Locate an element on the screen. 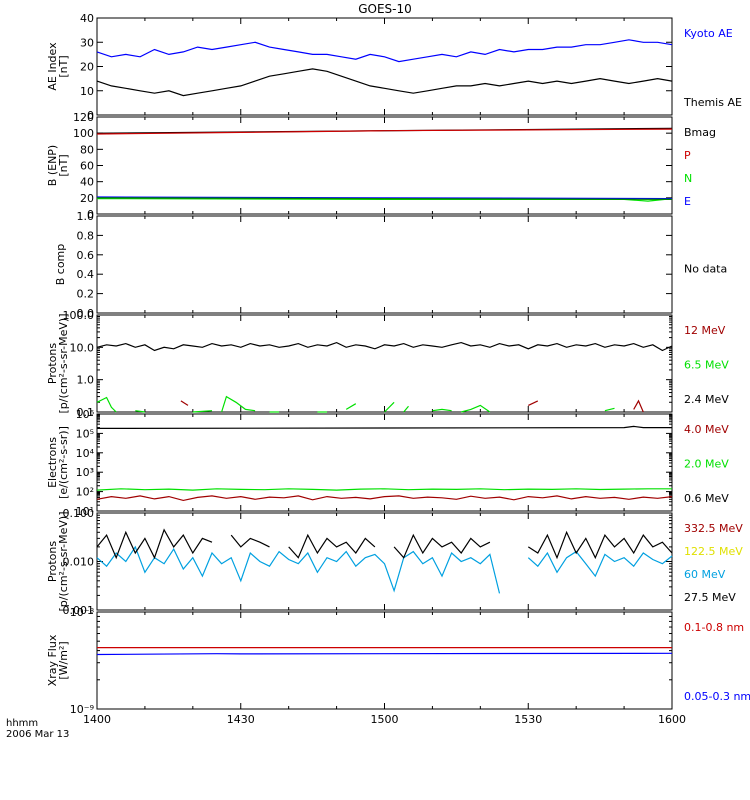 This screenshot has height=800, width=750. legend-entry: N is located at coordinates (688, 178).